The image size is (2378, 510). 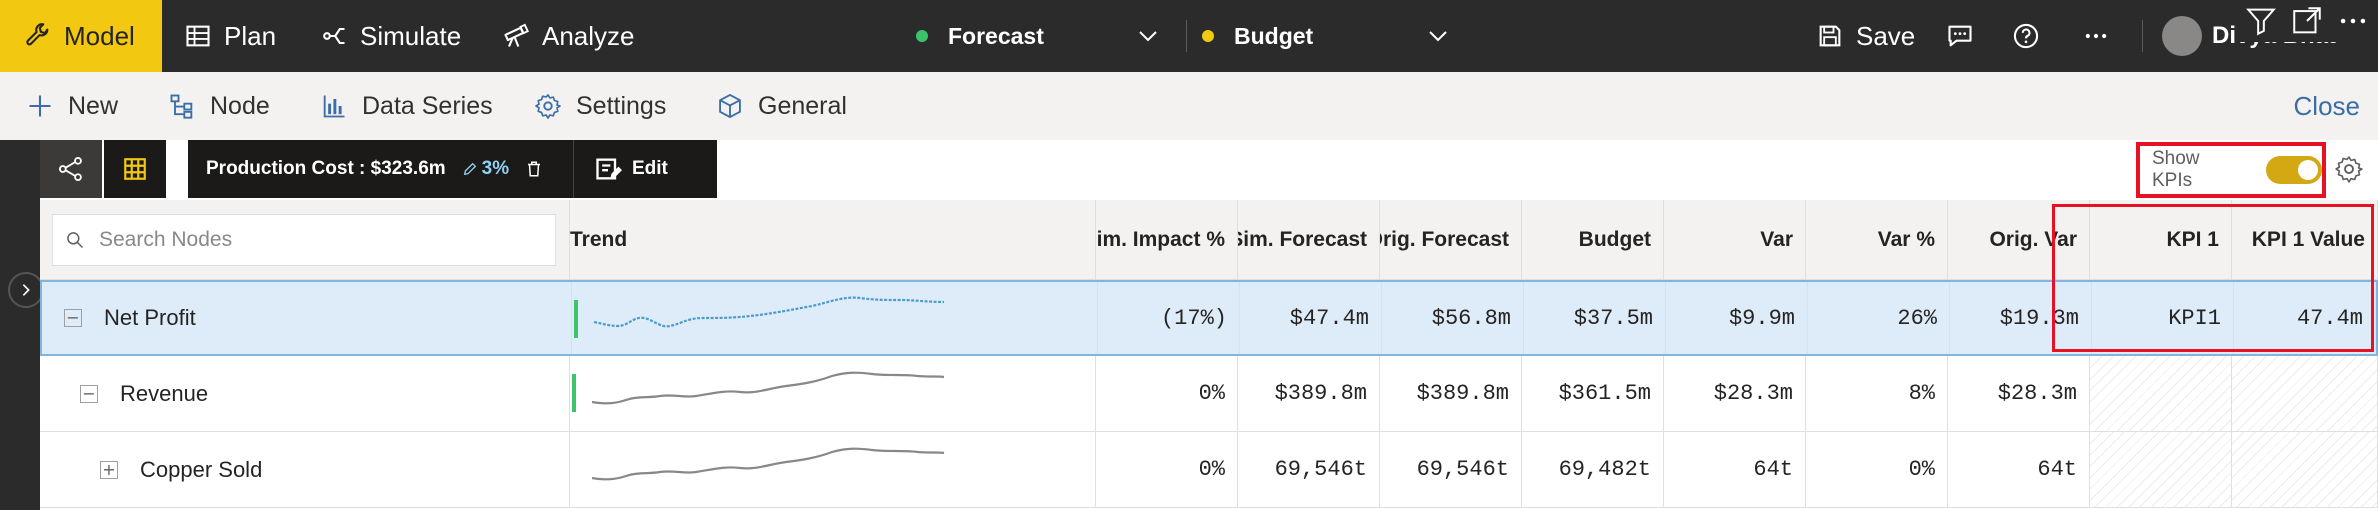 I want to click on row-name: Revenue, so click(x=164, y=393).